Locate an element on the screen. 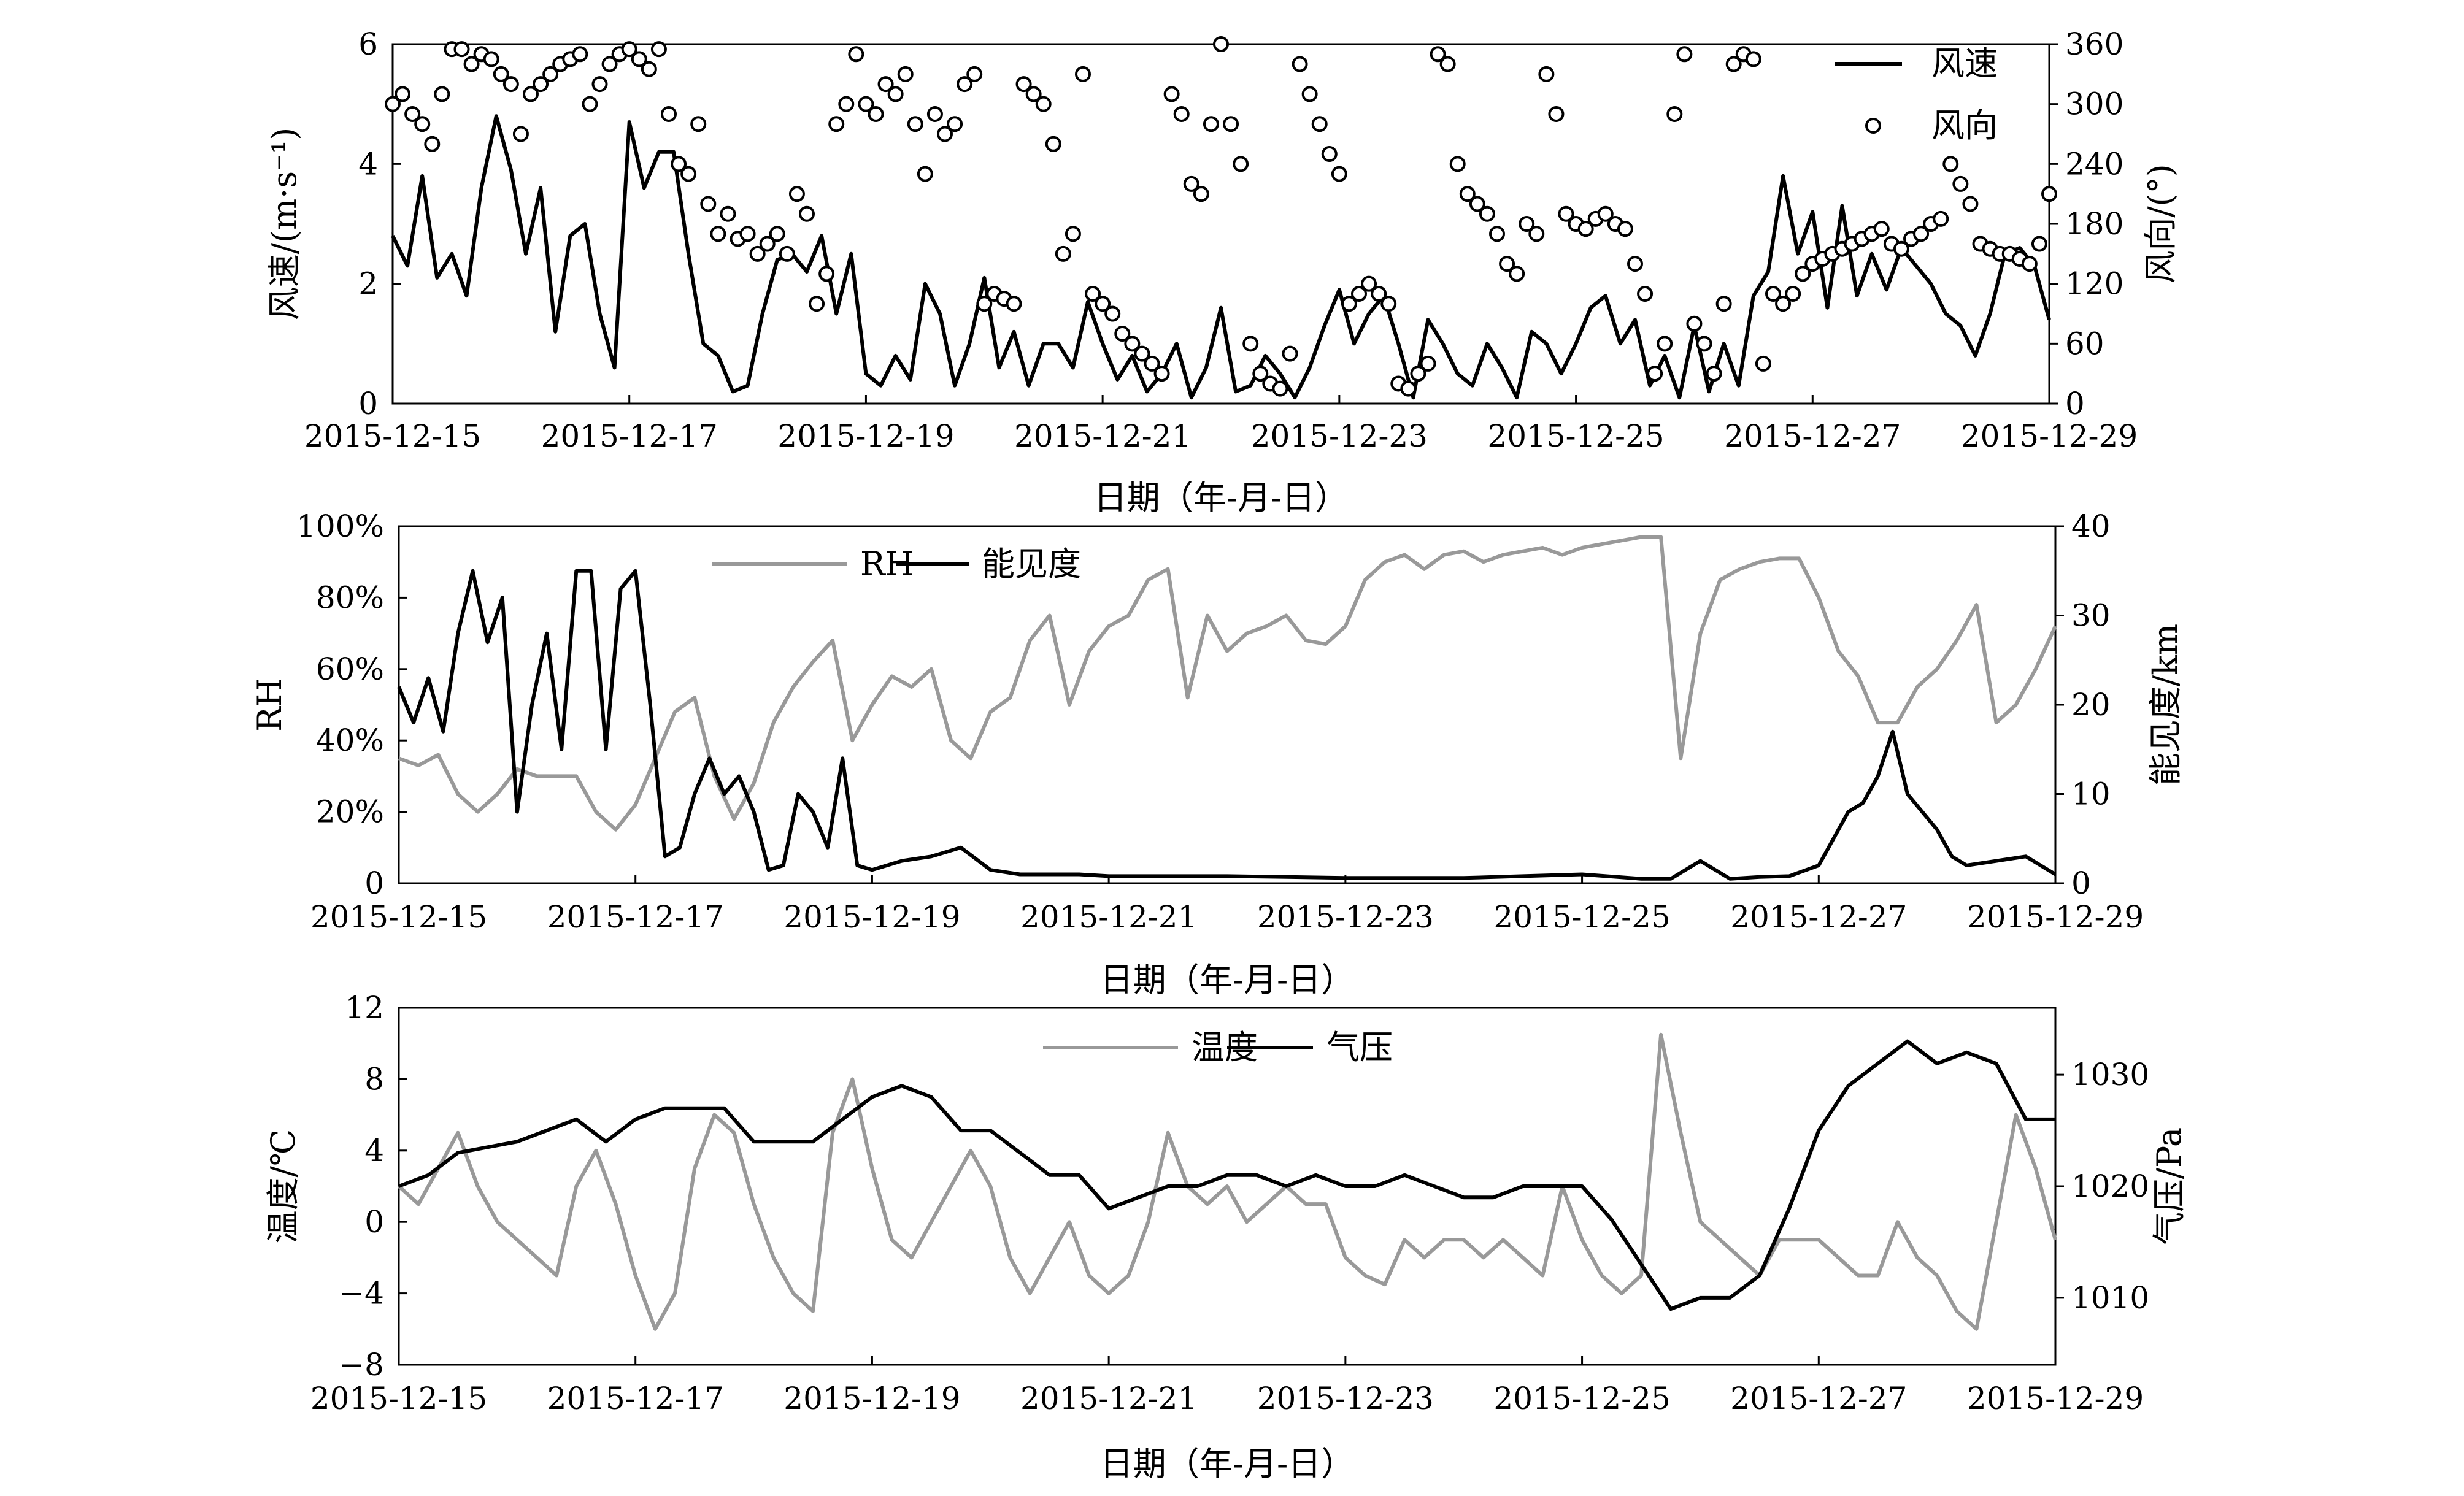  right-y-tick-label: 120 is located at coordinates (2094, 284).